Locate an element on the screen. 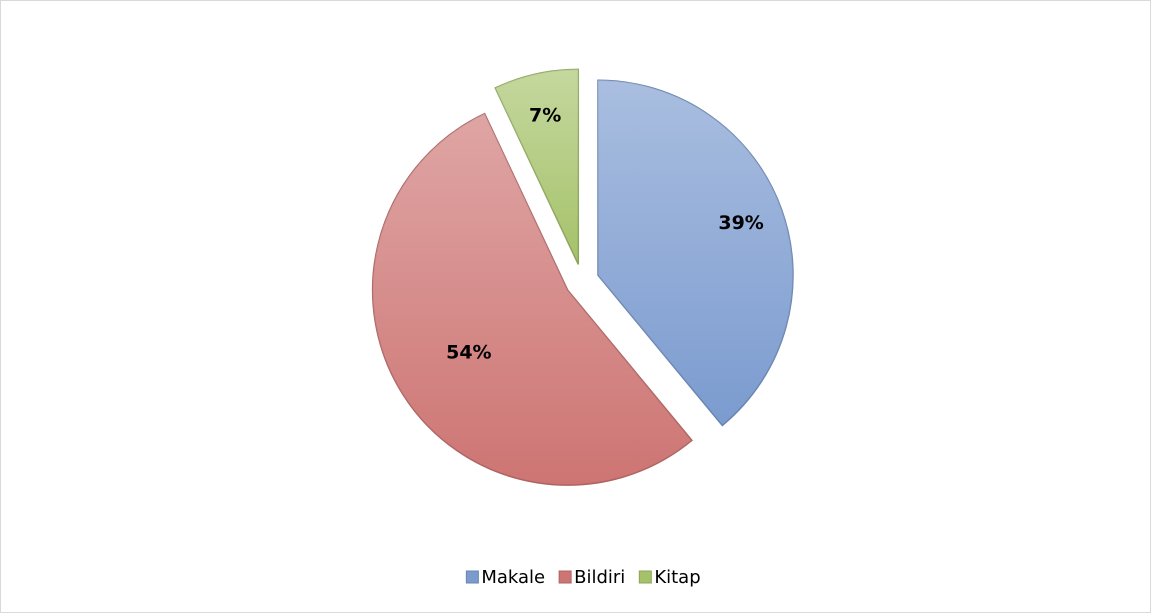 This screenshot has width=1151, height=613. data-label: 39% is located at coordinates (740, 223).